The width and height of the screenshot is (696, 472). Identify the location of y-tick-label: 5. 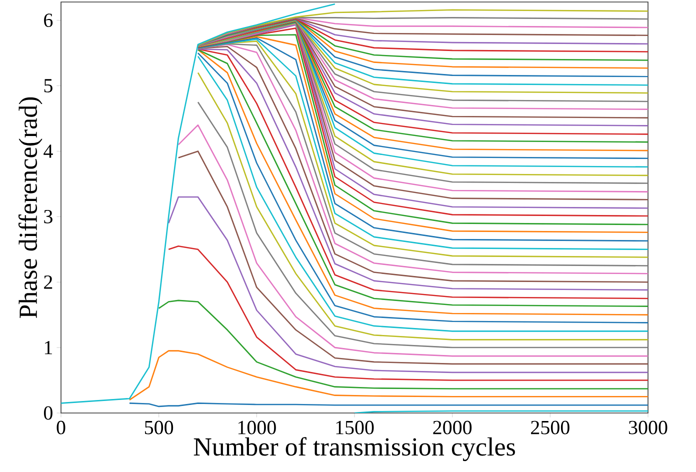
(48, 85).